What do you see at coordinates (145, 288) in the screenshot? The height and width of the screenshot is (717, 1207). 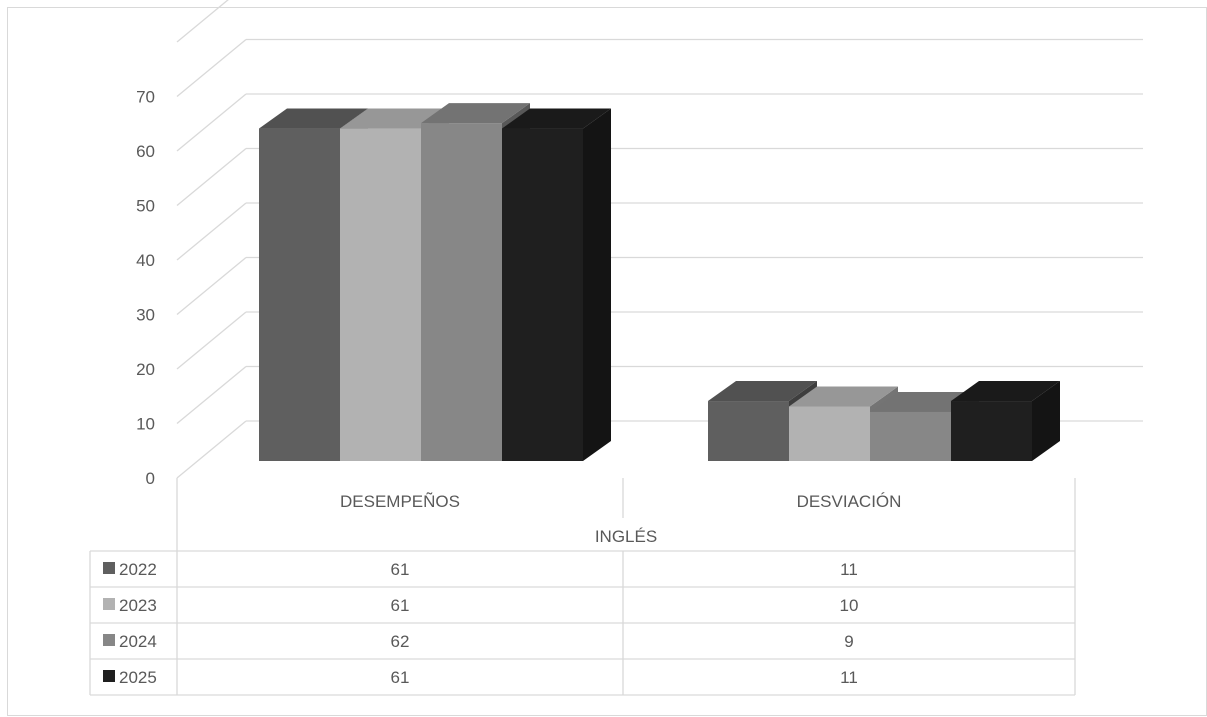 I see `y-axis-ticks: 0 10 20 30 40 50 60 70` at bounding box center [145, 288].